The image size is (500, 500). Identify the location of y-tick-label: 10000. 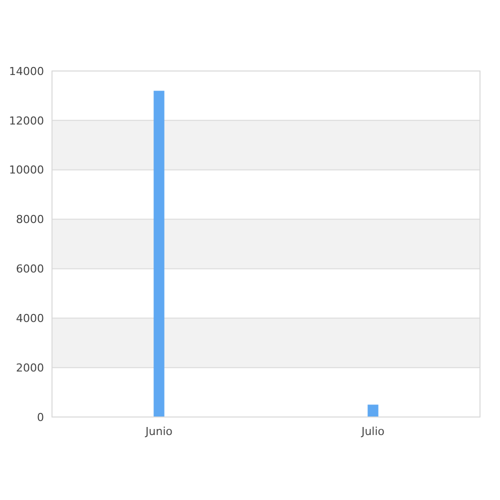
(26, 170).